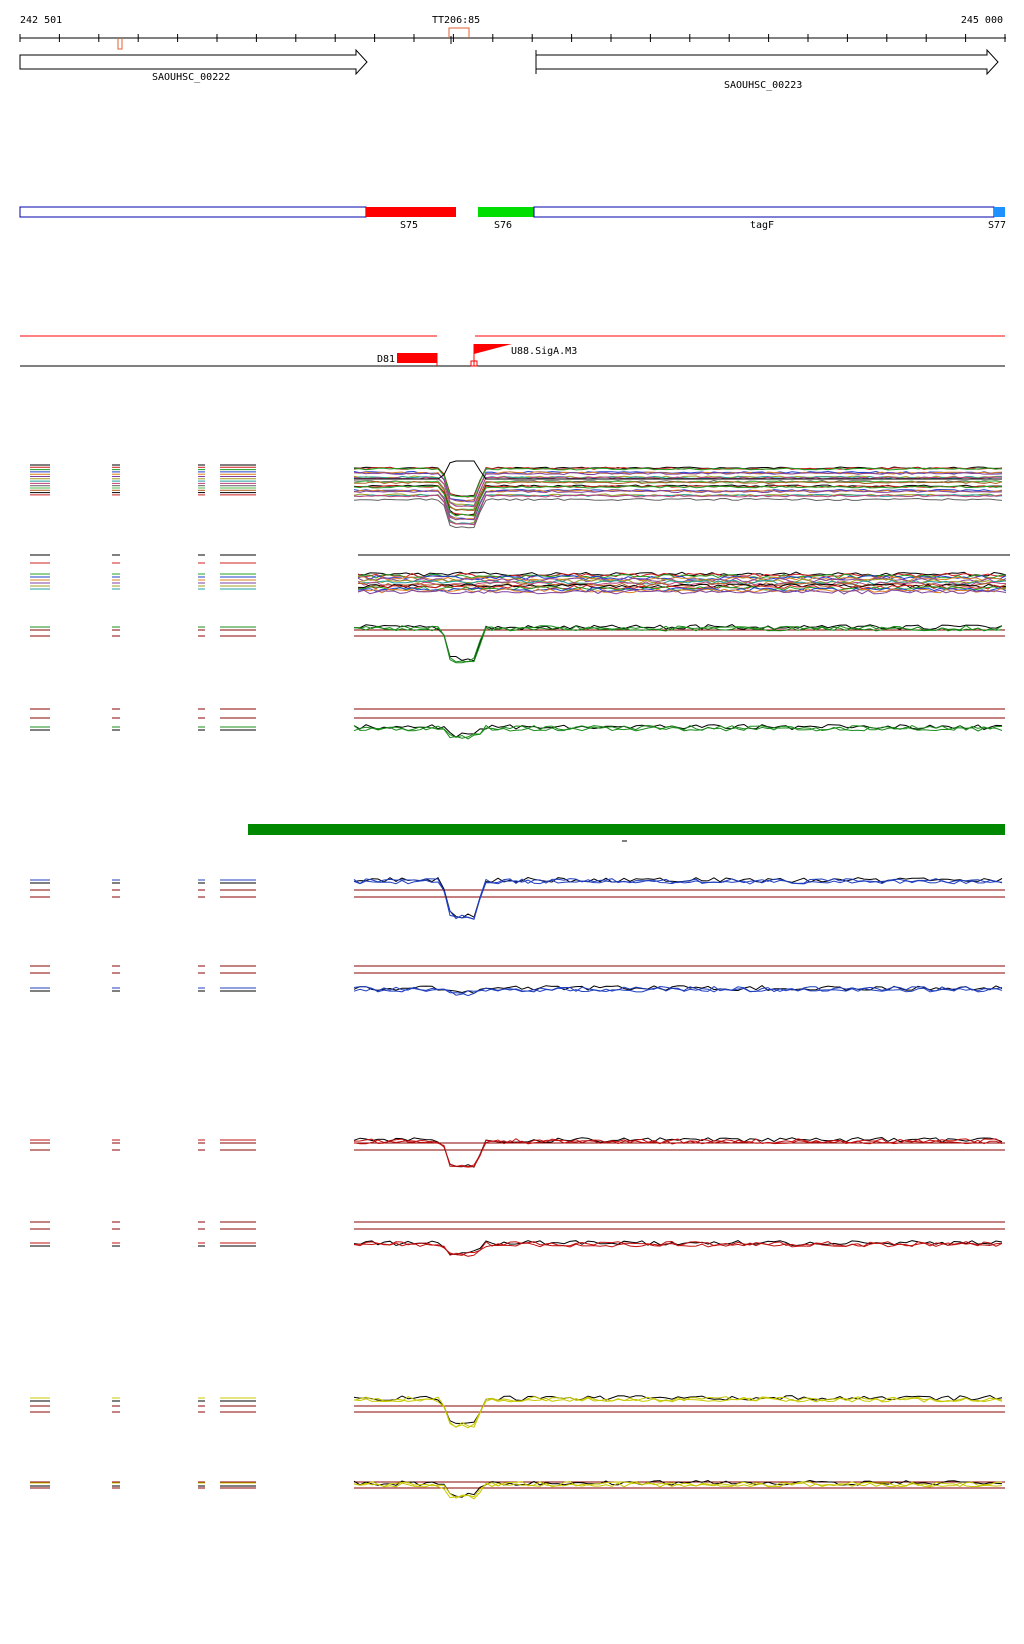 This screenshot has height=1644, width=1024. What do you see at coordinates (999, 212) in the screenshot?
I see `segment-s77` at bounding box center [999, 212].